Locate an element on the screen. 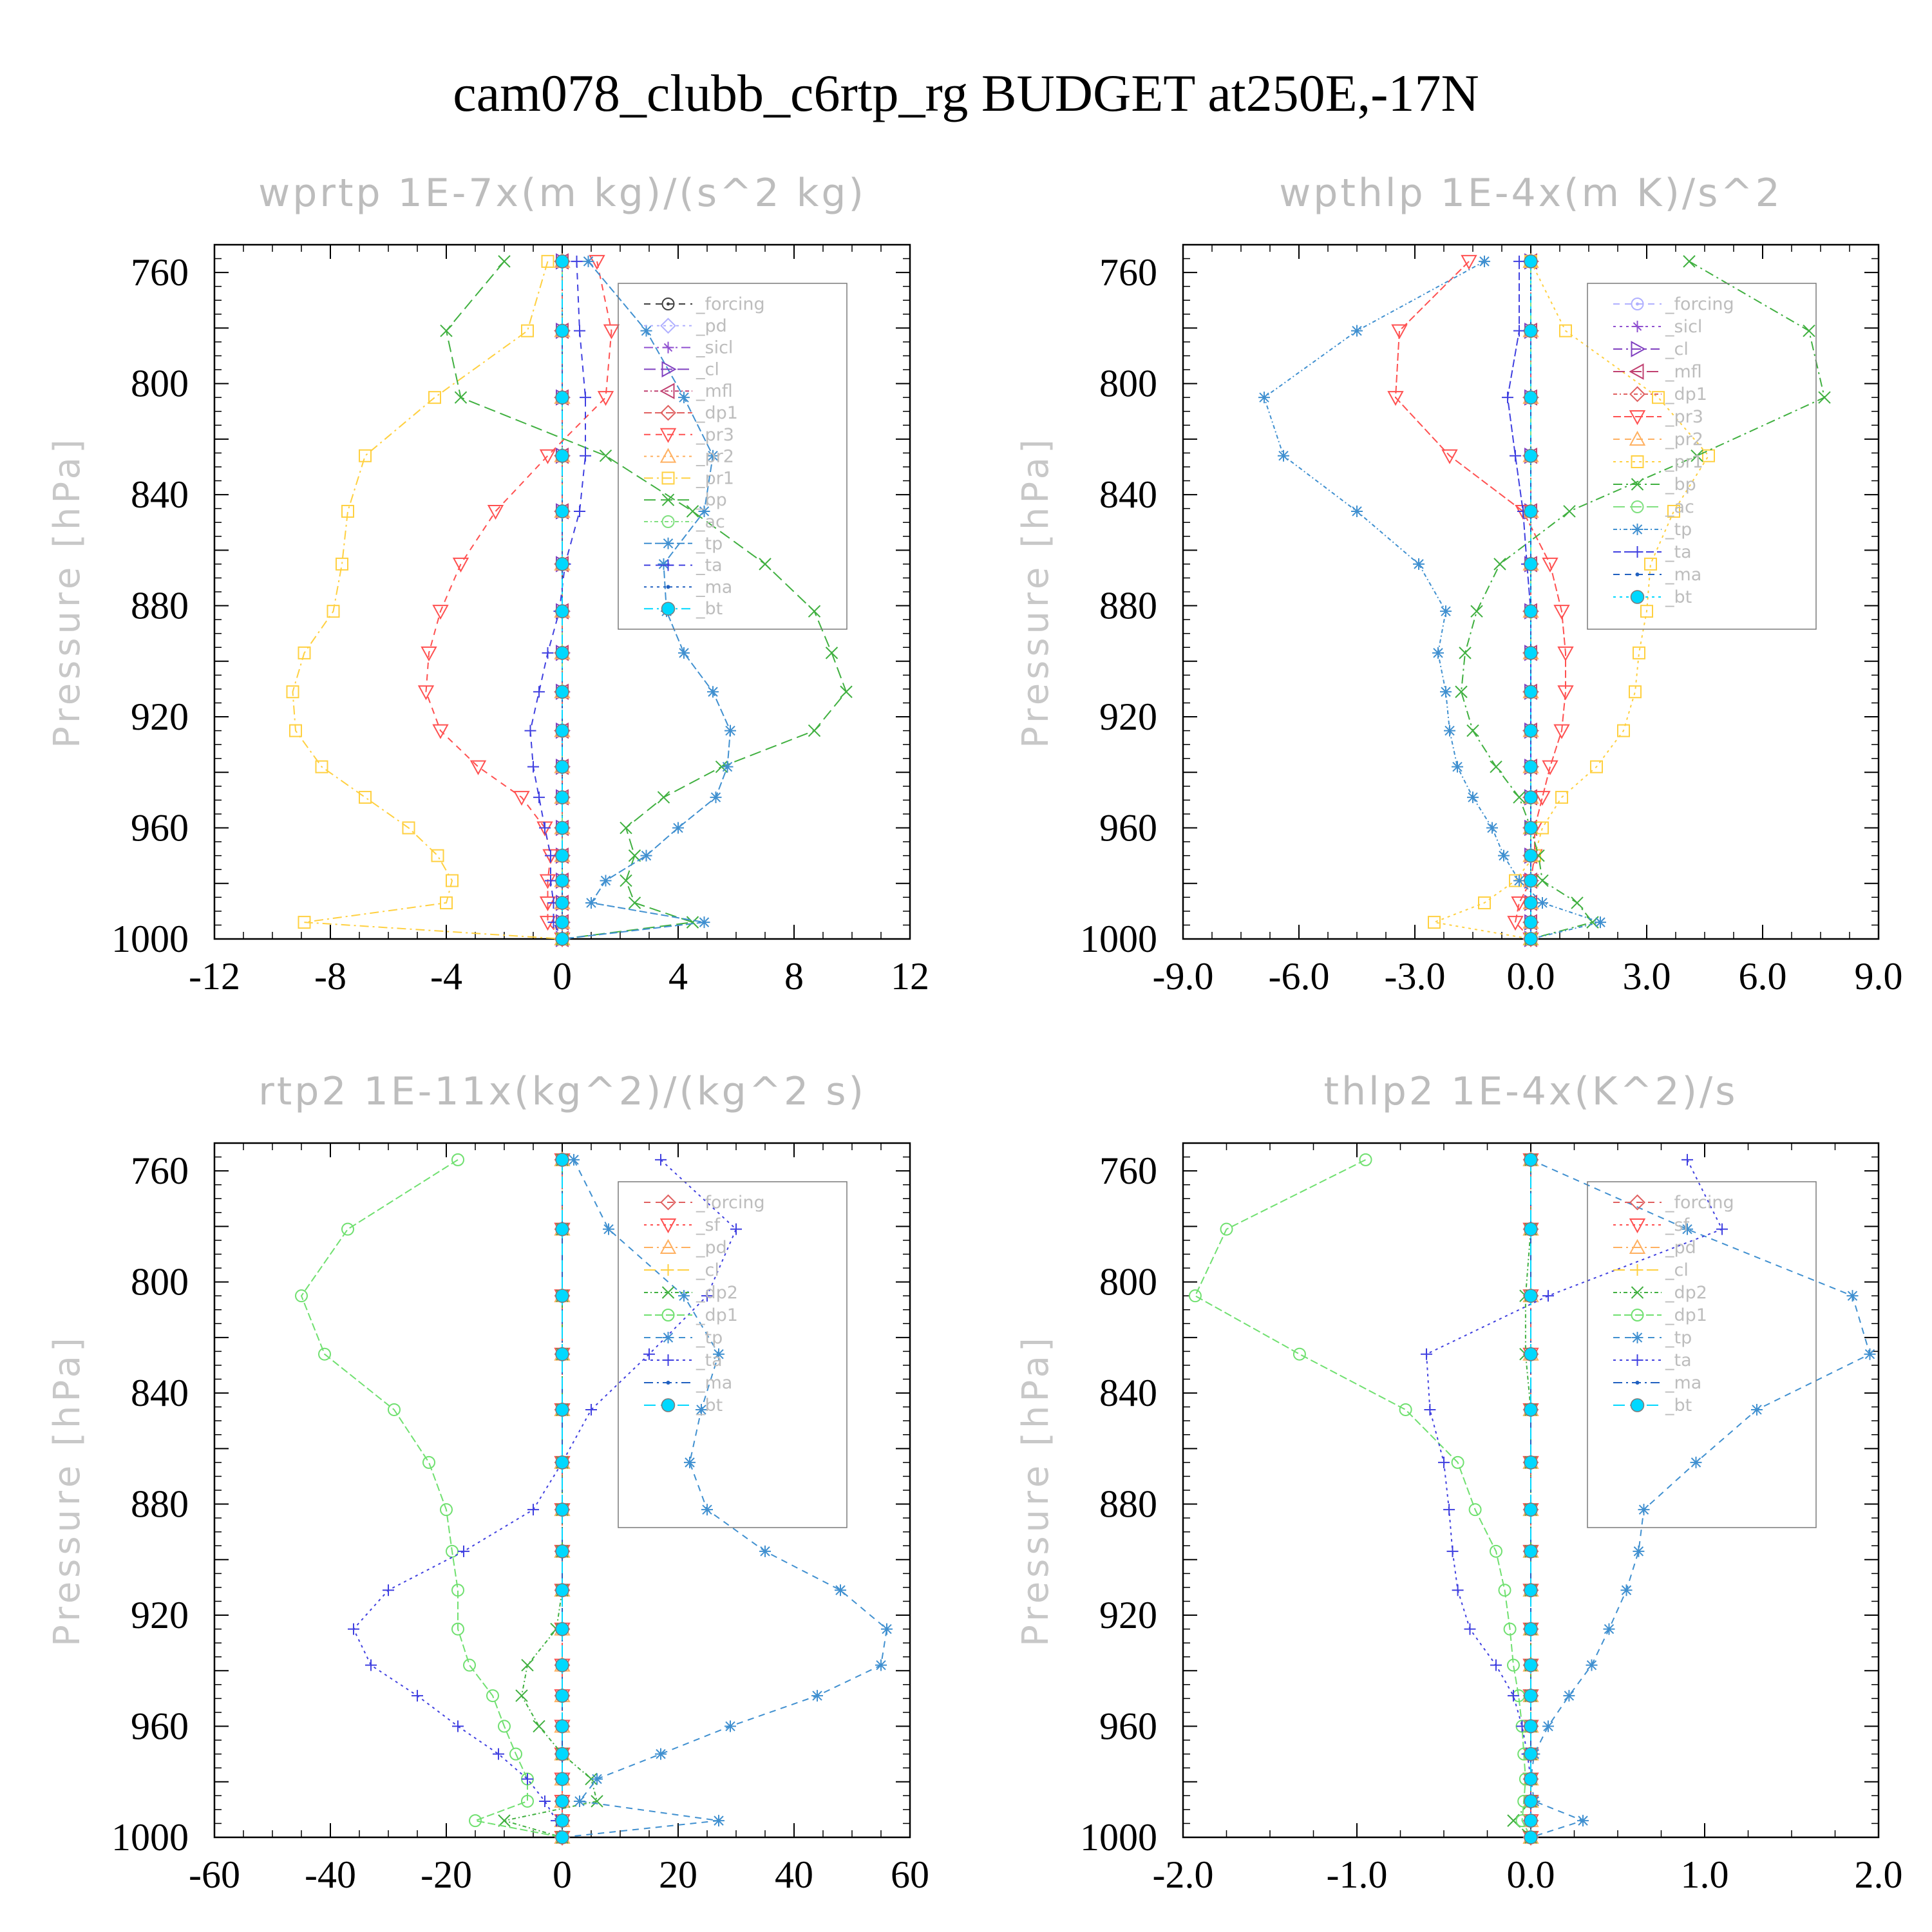  legend: _forcing_sf _pd_cl _dp2_dp1 _tp_ta _ma _bt is located at coordinates (1702, 1354).